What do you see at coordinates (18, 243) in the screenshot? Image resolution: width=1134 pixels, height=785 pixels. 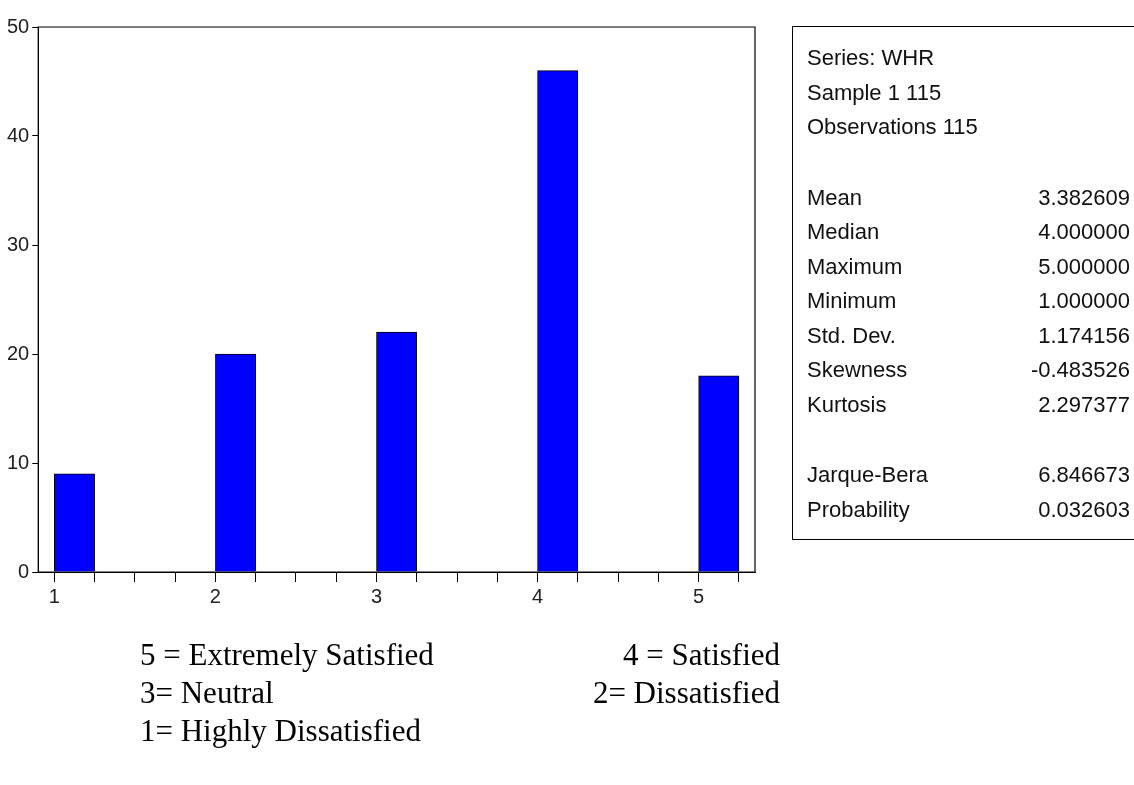 I see `y-tick-label: 30` at bounding box center [18, 243].